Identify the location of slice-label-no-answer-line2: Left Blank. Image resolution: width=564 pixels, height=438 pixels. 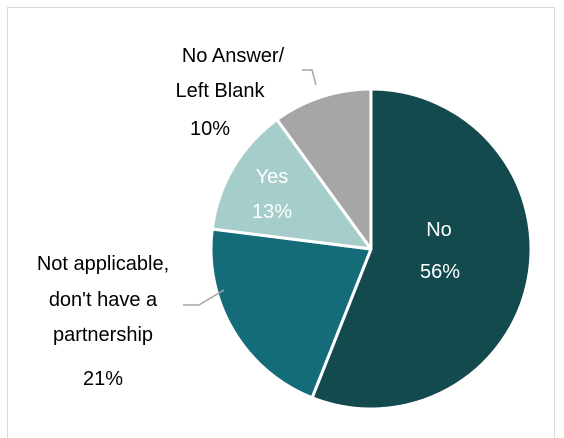
(221, 91).